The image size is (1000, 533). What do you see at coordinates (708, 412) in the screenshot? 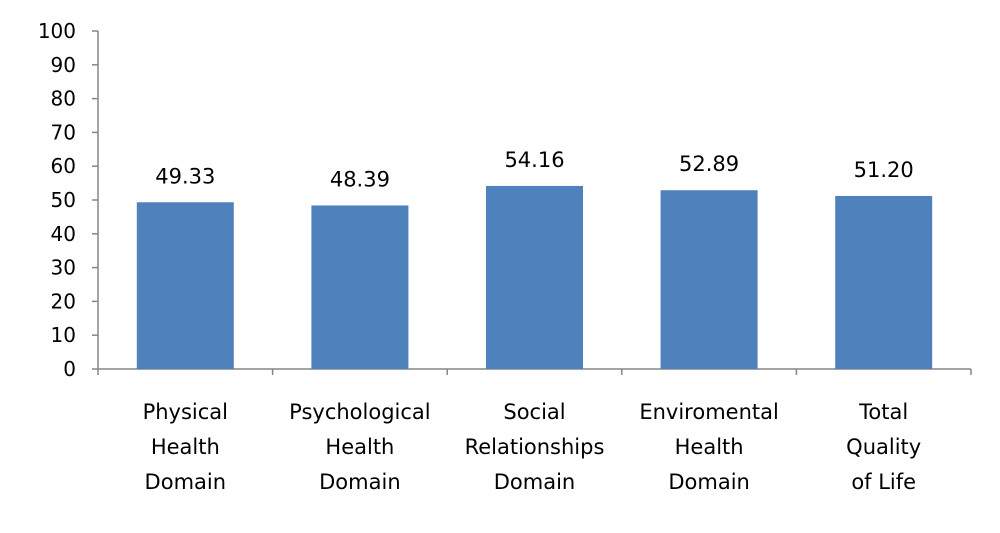
I see `category-label: Enviromental` at bounding box center [708, 412].